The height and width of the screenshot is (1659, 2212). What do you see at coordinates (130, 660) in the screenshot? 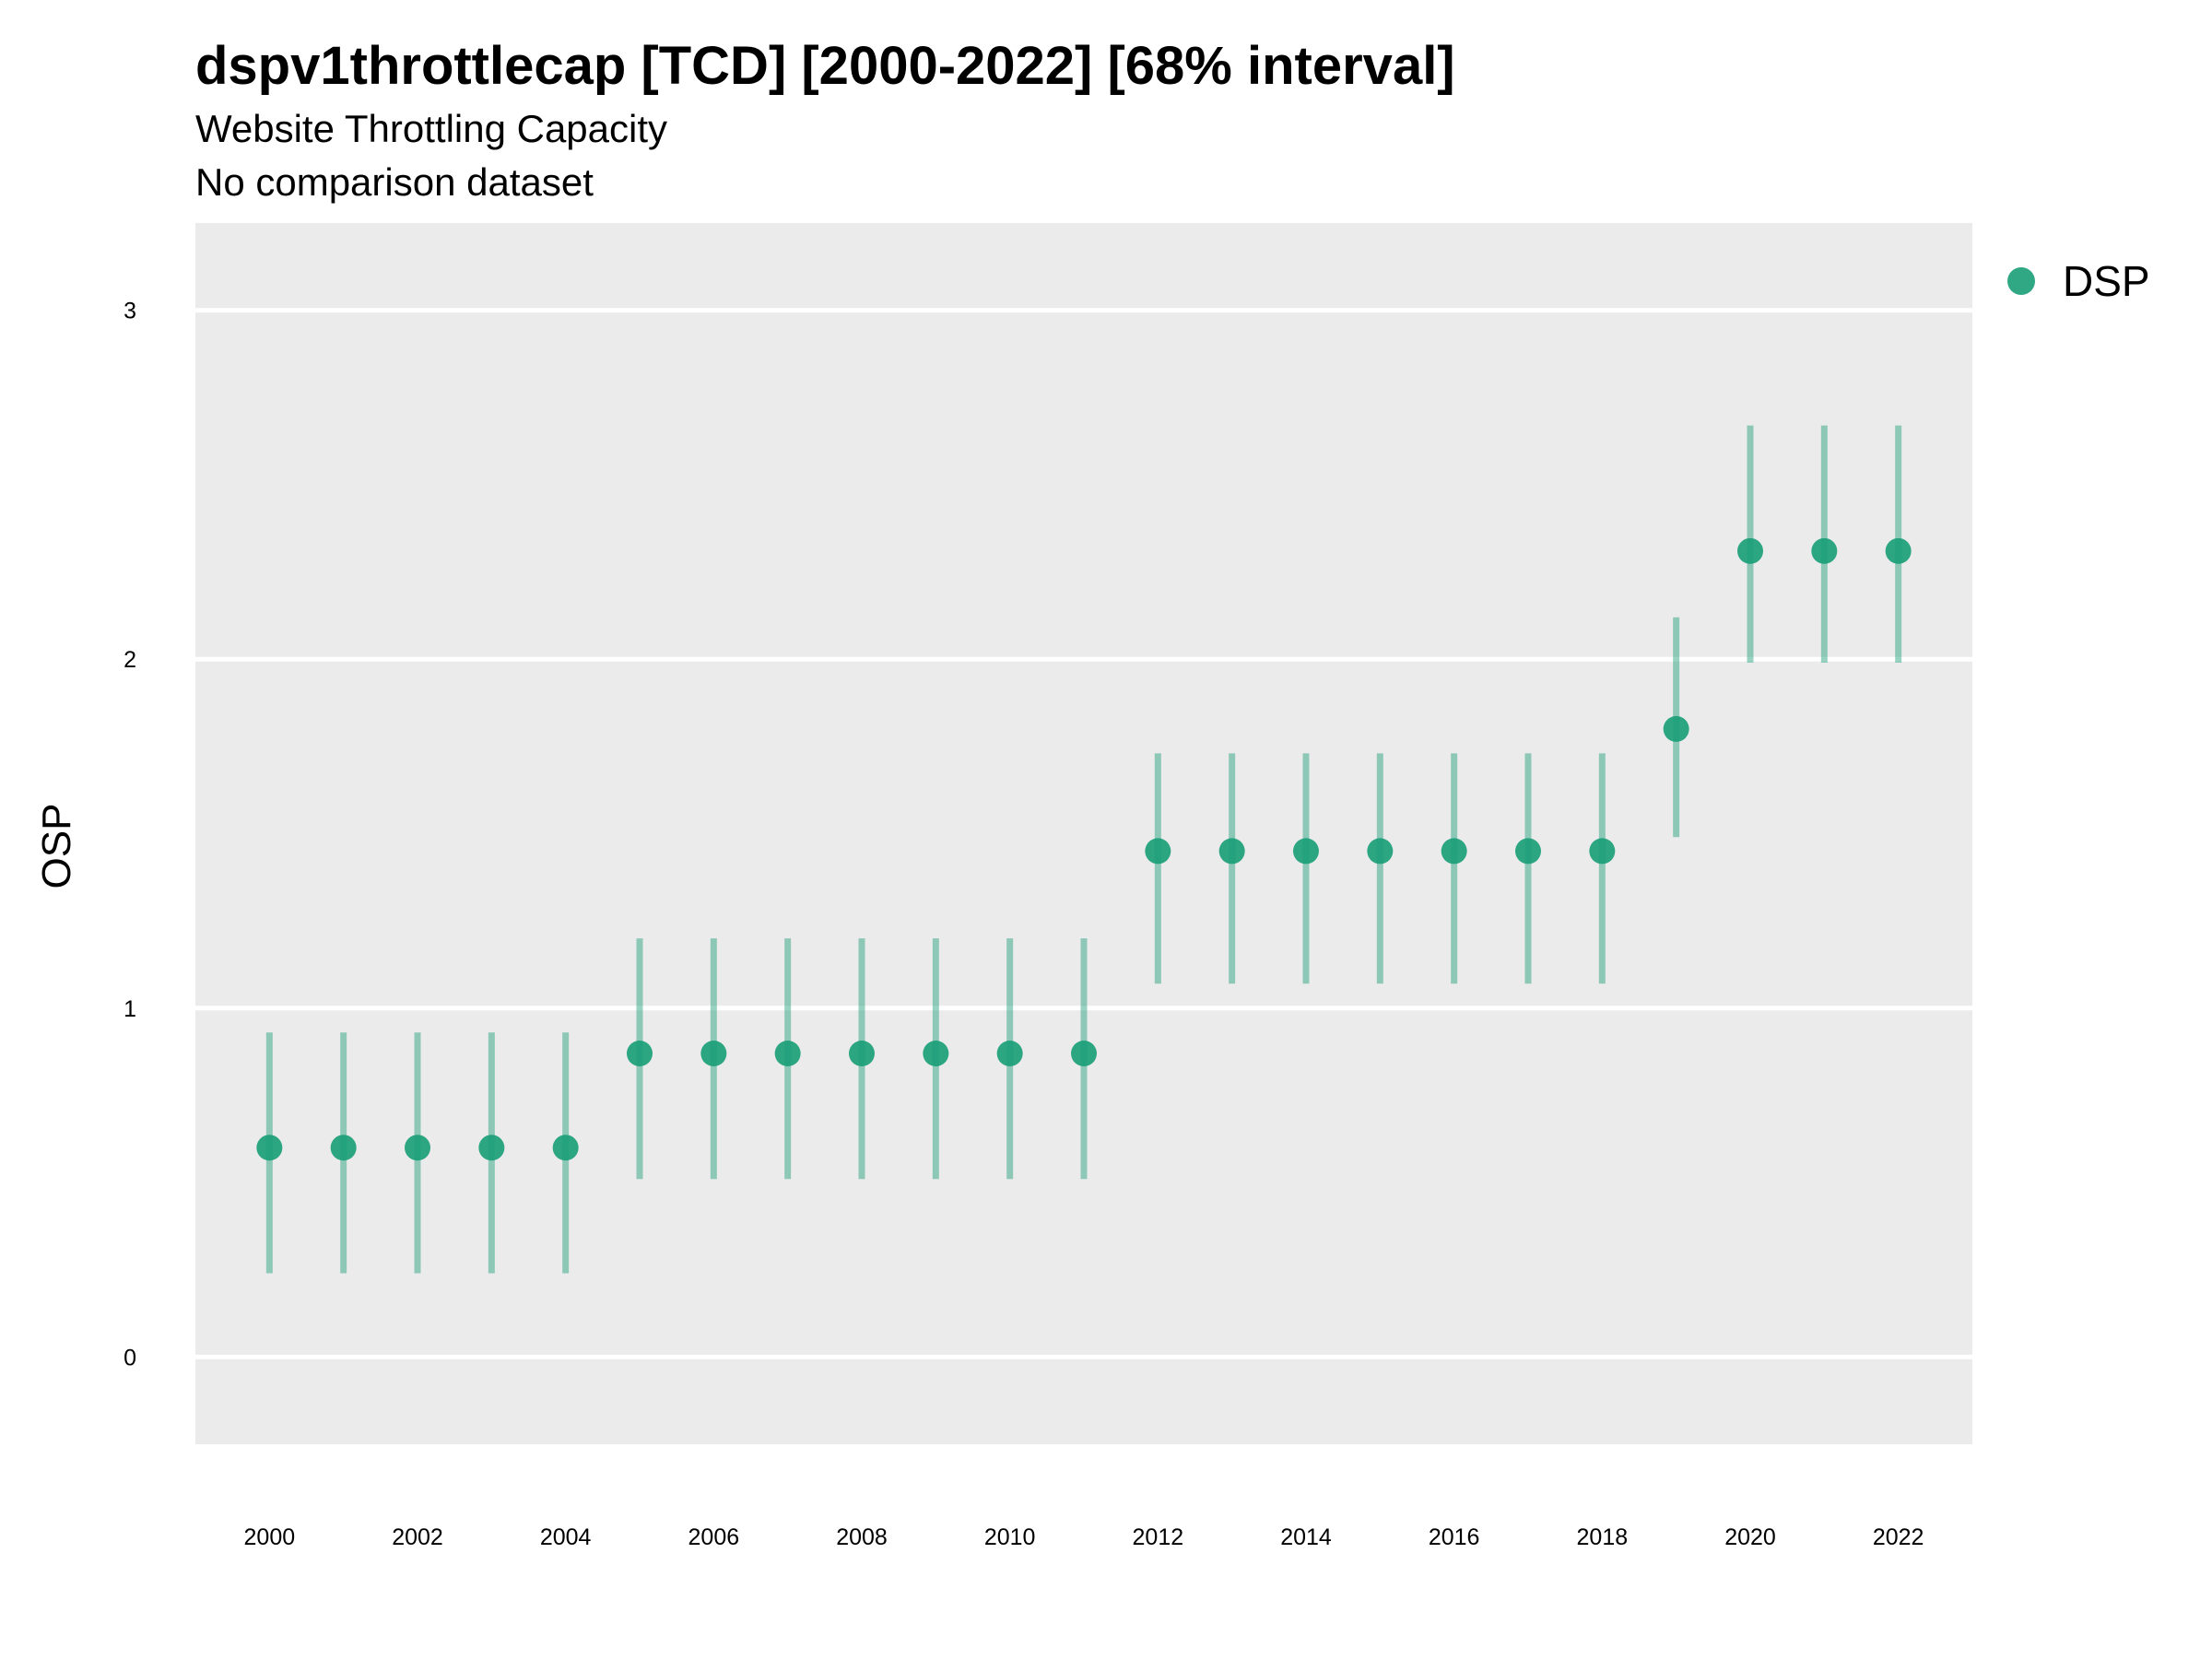
I see `y-tick-label: 2` at bounding box center [130, 660].